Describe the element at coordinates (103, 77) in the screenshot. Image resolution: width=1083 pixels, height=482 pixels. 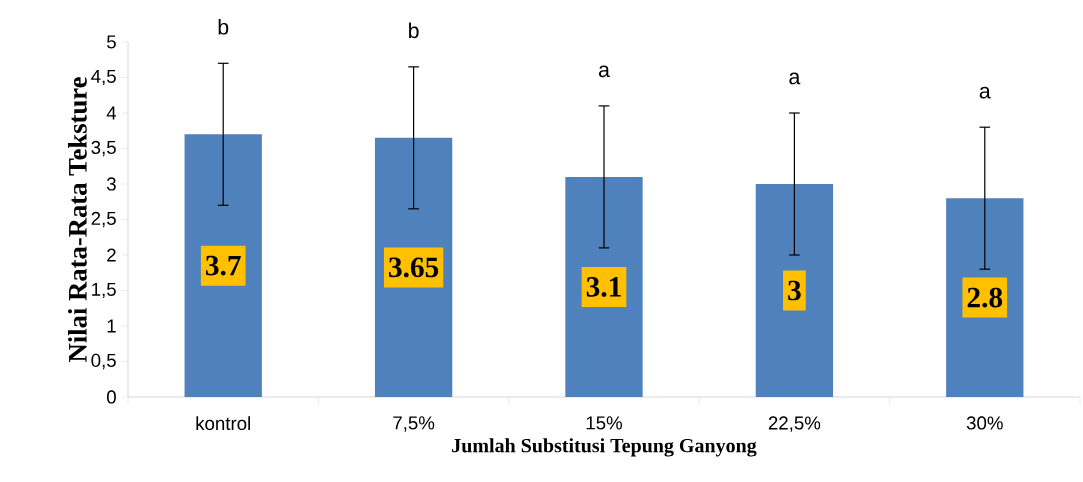
I see `y-tick-label: 4,5` at that location.